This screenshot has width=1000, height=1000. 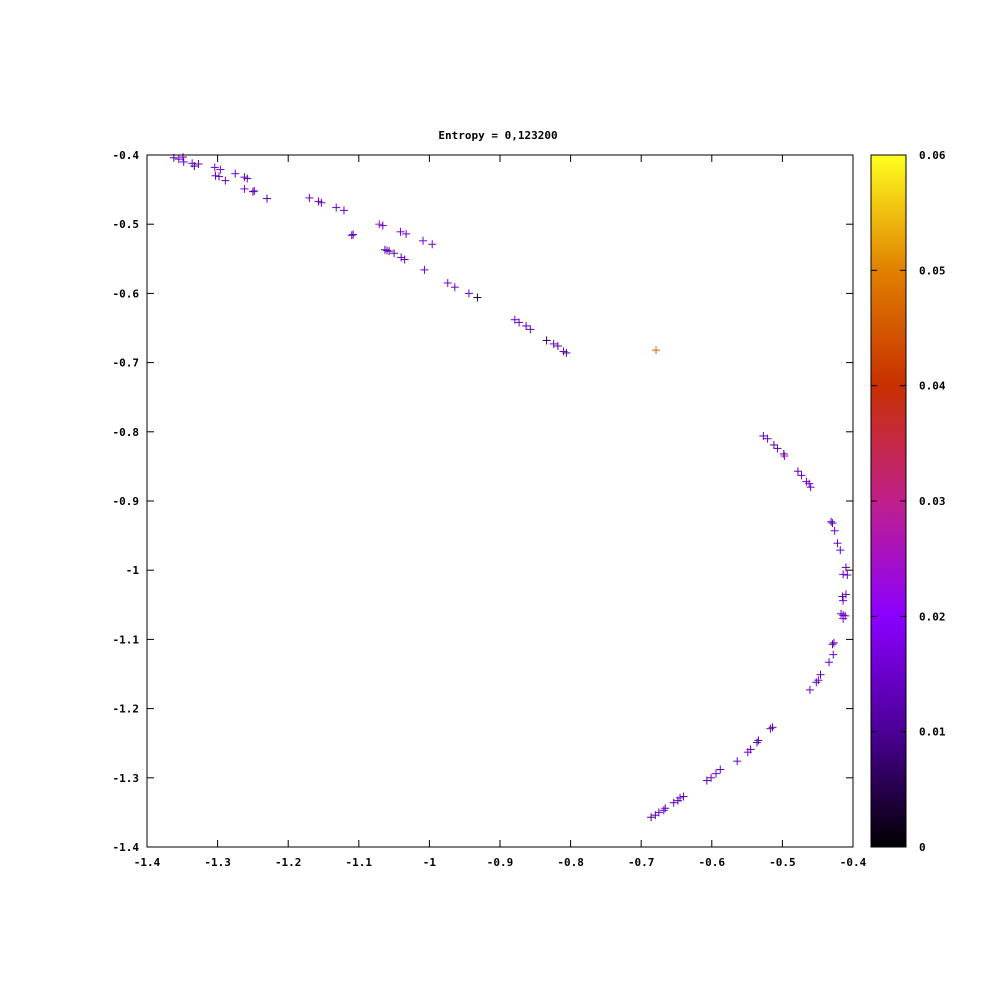 I want to click on x-tick-label: -0.8, so click(x=570, y=862).